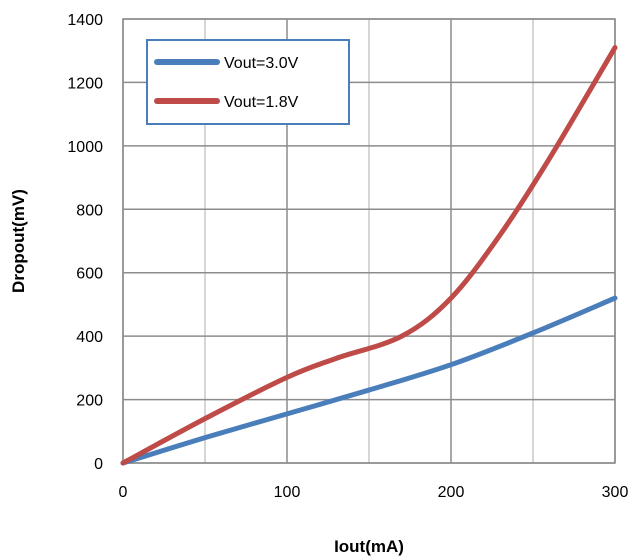  Describe the element at coordinates (89, 337) in the screenshot. I see `y-tick-label: 400` at that location.